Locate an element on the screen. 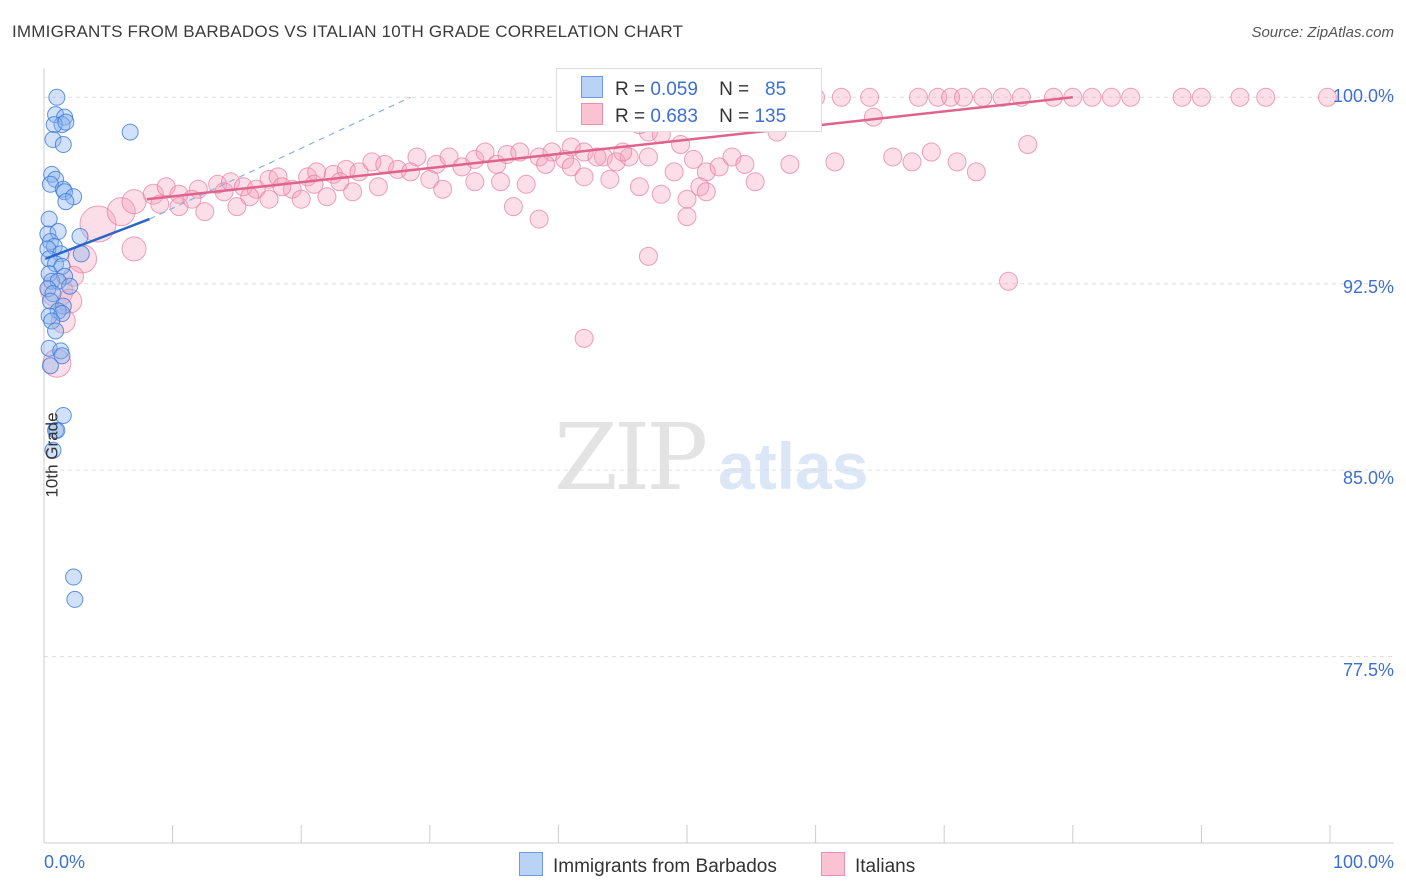 The width and height of the screenshot is (1406, 892). y-tick-label: 92.5% is located at coordinates (1368, 287).